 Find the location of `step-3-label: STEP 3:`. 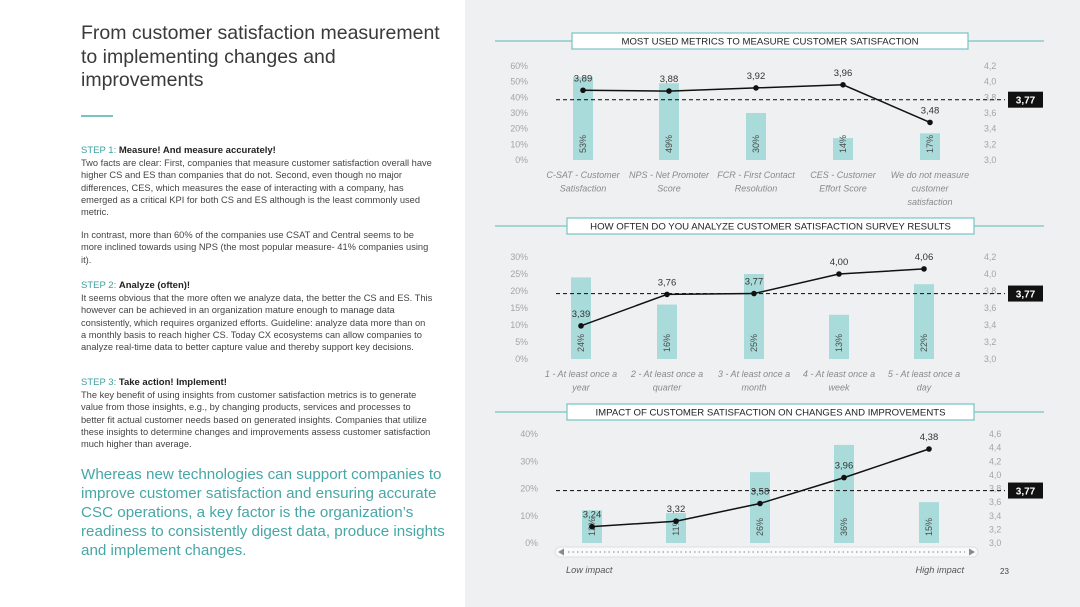

step-3-label: STEP 3: is located at coordinates (99, 382).